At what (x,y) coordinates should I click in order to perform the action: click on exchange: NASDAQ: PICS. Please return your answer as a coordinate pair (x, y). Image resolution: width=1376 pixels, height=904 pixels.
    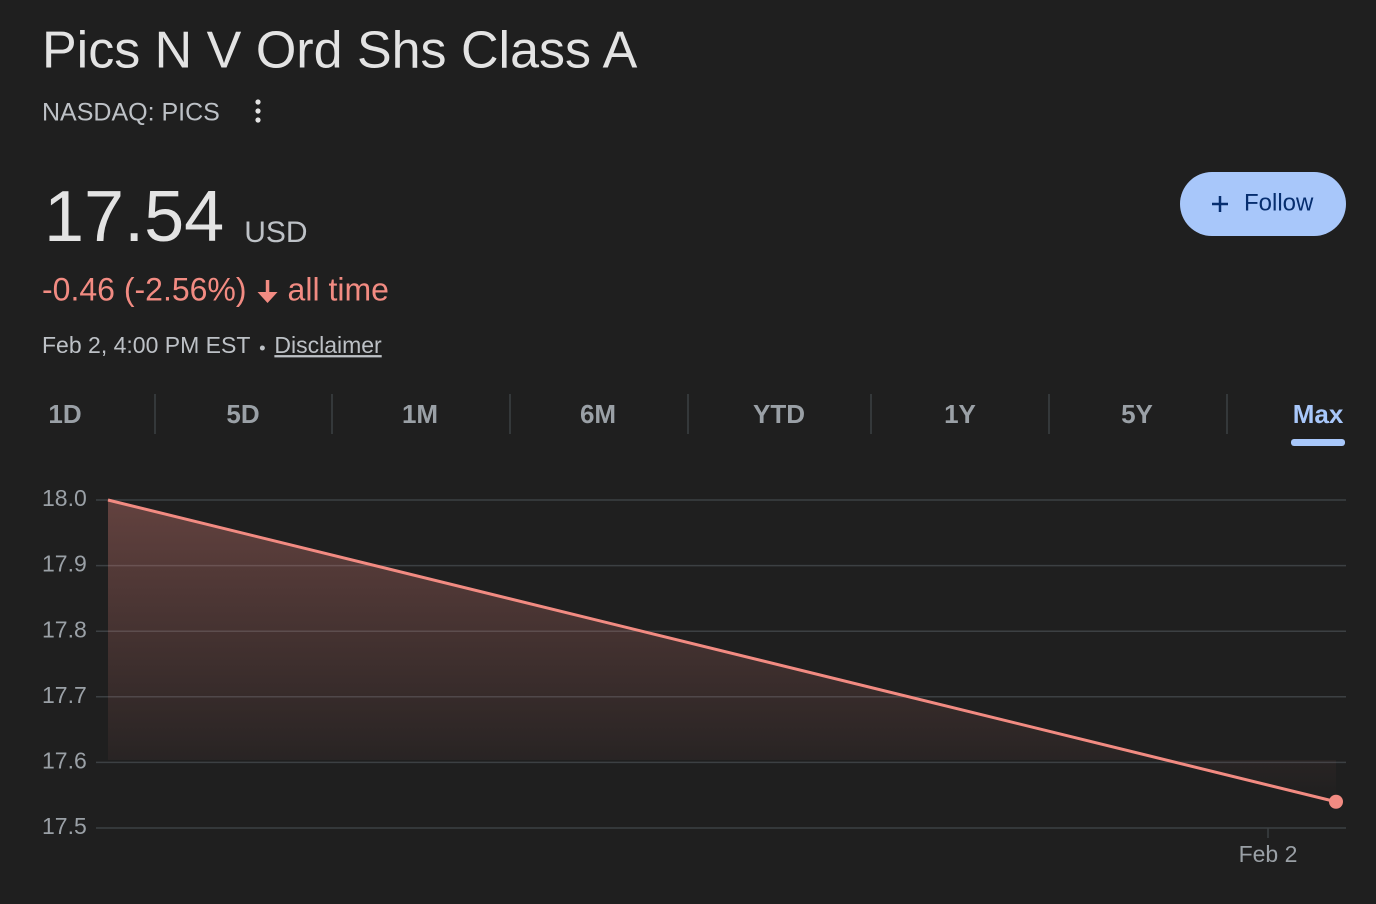
    Looking at the image, I should click on (131, 113).